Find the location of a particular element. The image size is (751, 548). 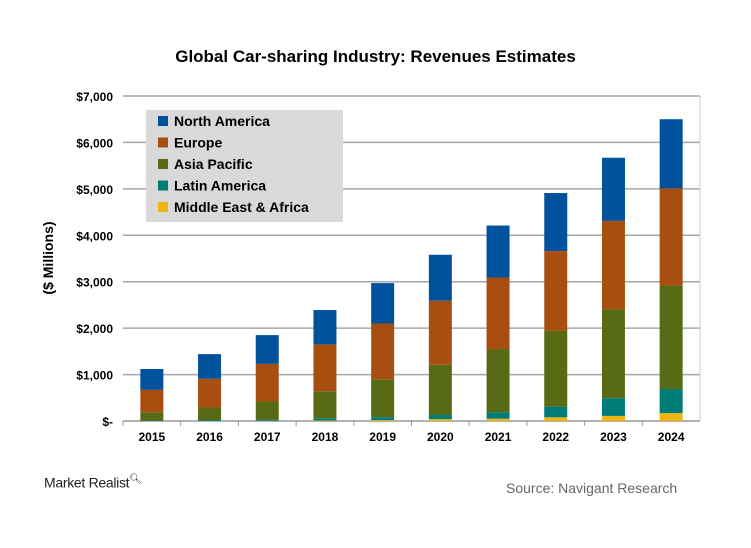

legend-label: Asia Pacific is located at coordinates (213, 164).